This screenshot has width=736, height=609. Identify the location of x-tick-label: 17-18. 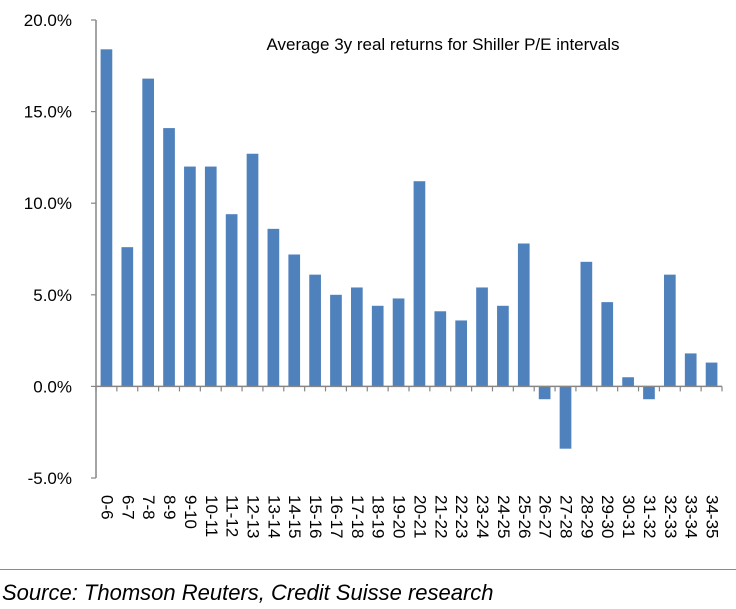
(357, 516).